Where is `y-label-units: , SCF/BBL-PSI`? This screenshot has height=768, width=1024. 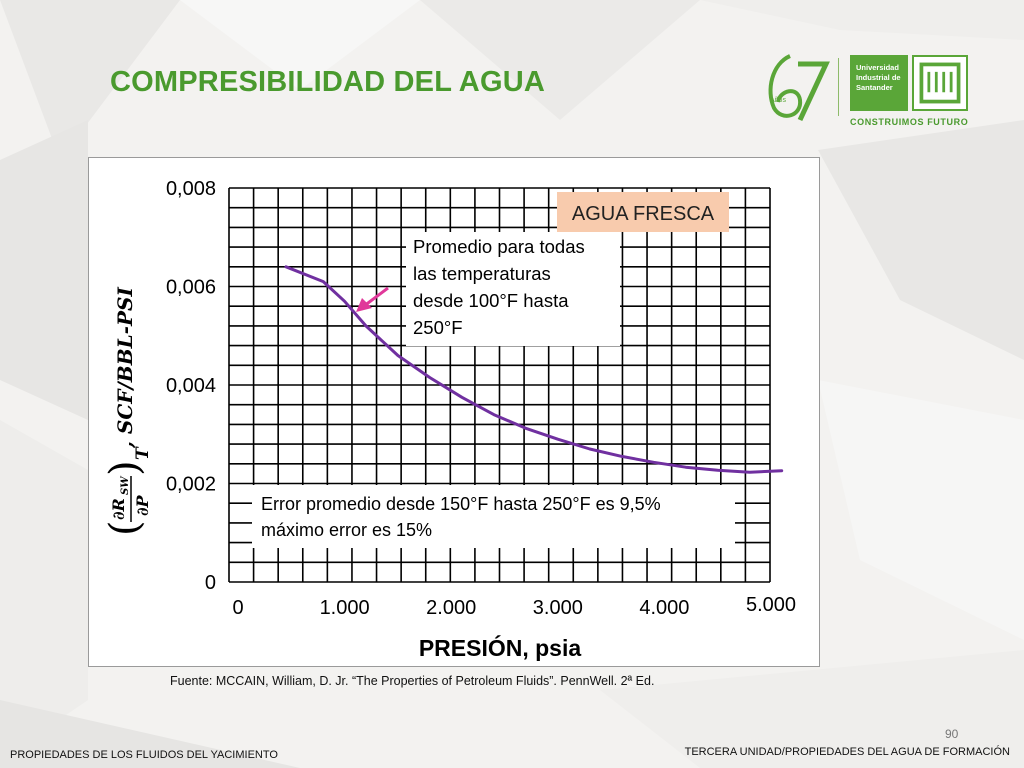 y-label-units: , SCF/BBL-PSI is located at coordinates (125, 368).